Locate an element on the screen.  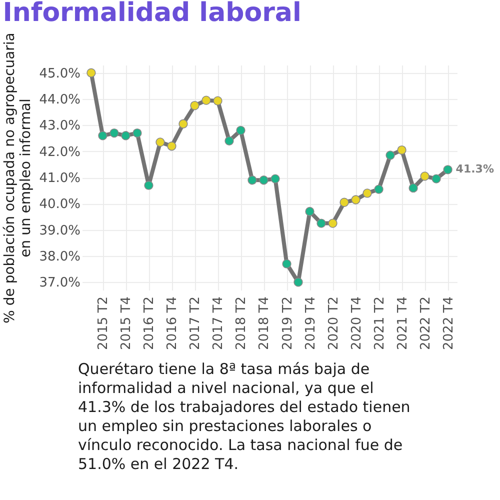
y-tick-label: 38.0% is located at coordinates (59, 256).